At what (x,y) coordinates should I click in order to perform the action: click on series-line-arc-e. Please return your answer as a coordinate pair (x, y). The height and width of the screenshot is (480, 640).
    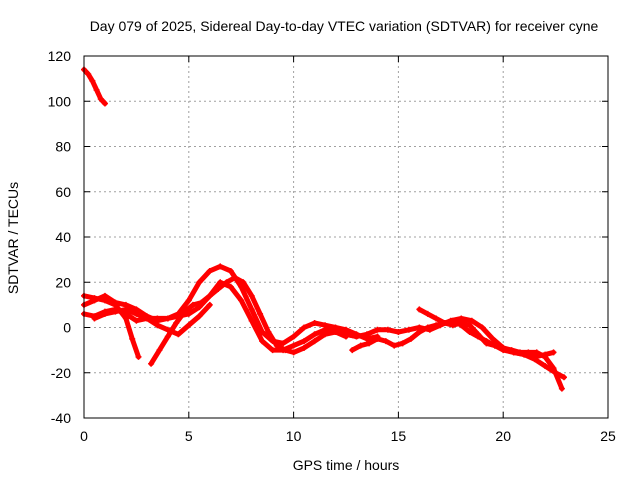
    Looking at the image, I should click on (253, 321).